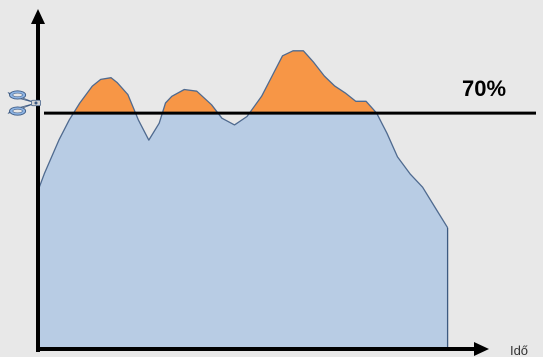 The image size is (543, 357). What do you see at coordinates (481, 349) in the screenshot?
I see `x-axis-arrow` at bounding box center [481, 349].